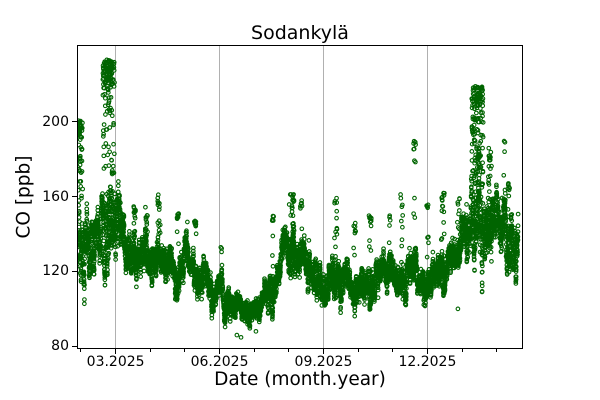  Describe the element at coordinates (427, 361) in the screenshot. I see `x-tick-label: 12.2025` at that location.